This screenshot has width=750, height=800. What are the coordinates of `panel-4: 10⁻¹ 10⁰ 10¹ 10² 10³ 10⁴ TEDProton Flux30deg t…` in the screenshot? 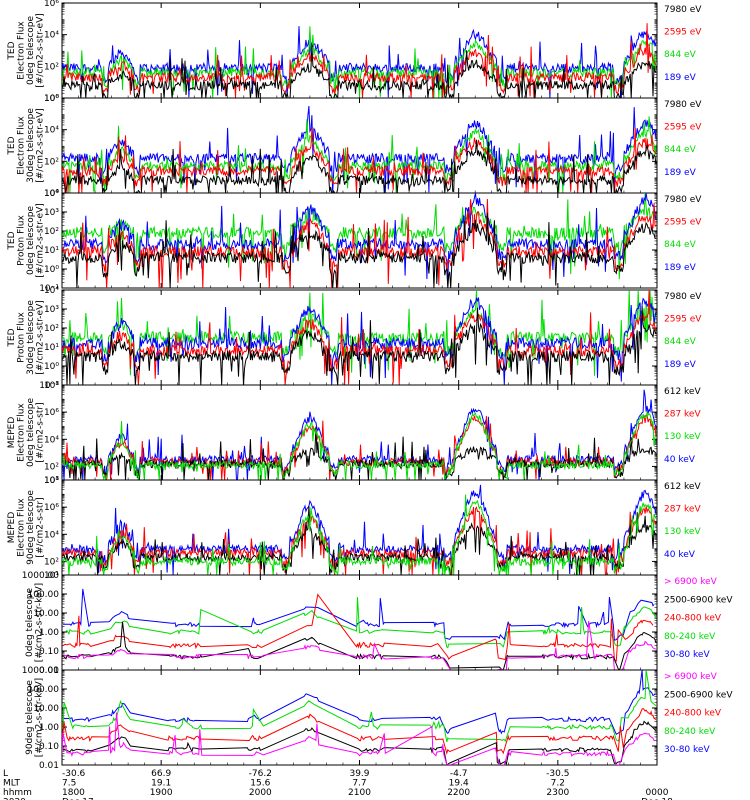 It's located at (354, 338).